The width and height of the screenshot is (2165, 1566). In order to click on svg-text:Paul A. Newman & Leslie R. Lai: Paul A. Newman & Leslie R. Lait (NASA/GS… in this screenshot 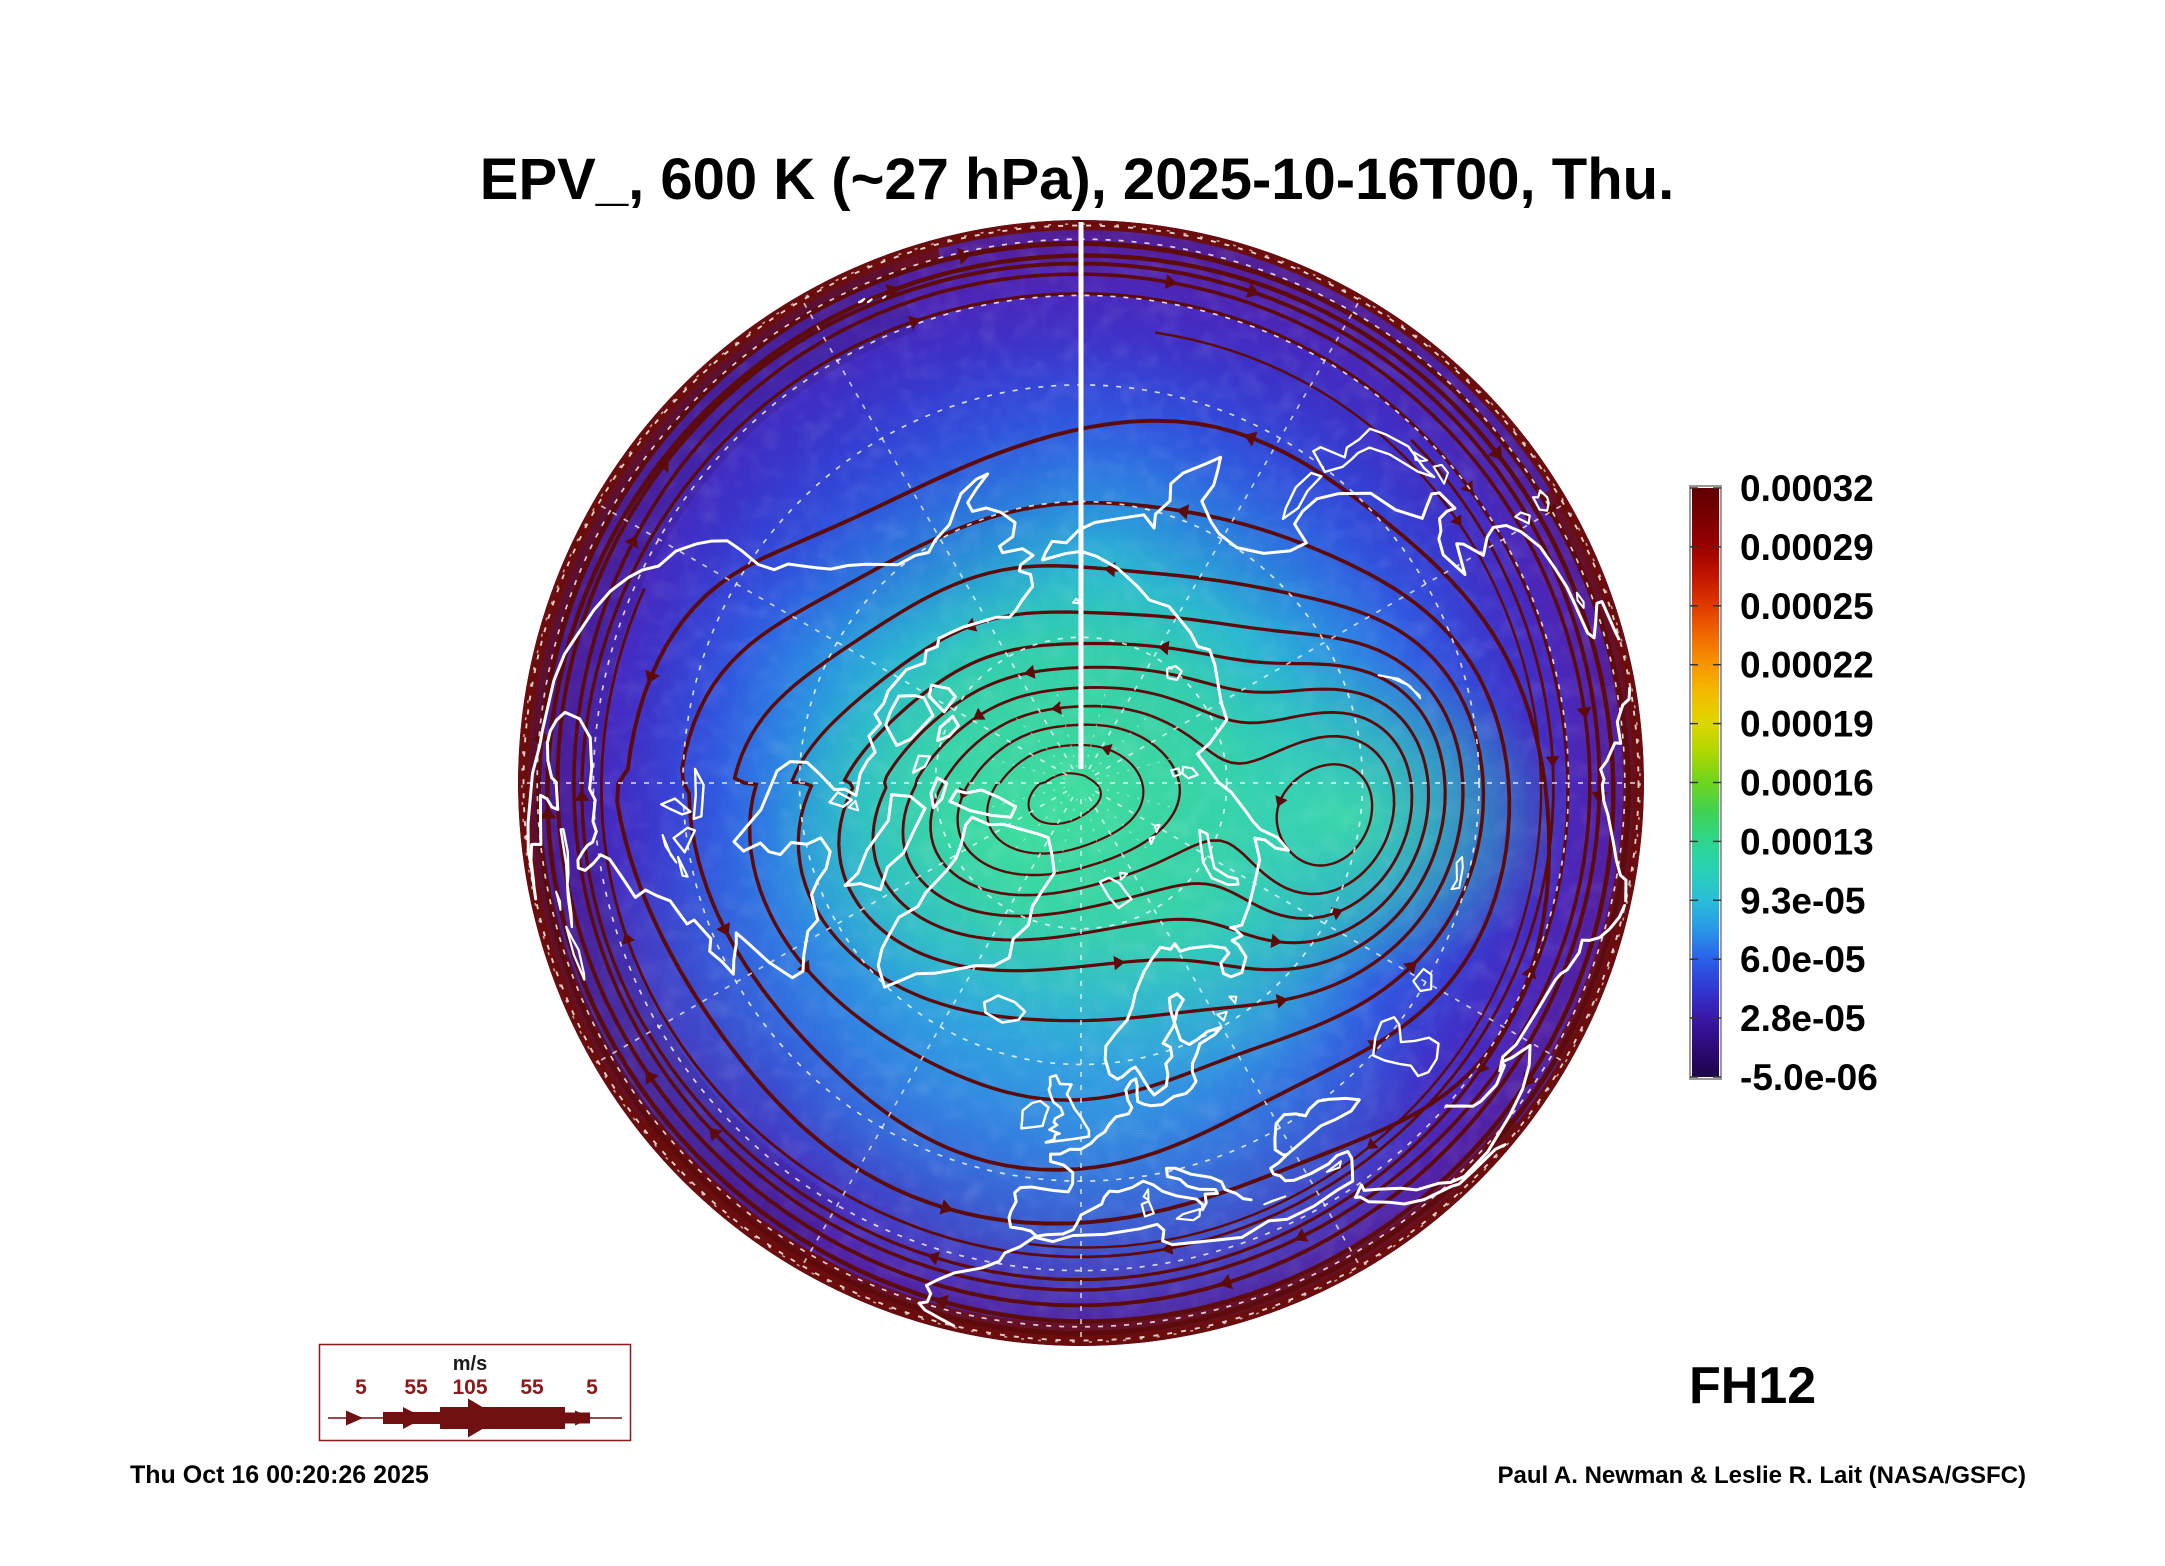, I will do `click(1761, 1475)`.